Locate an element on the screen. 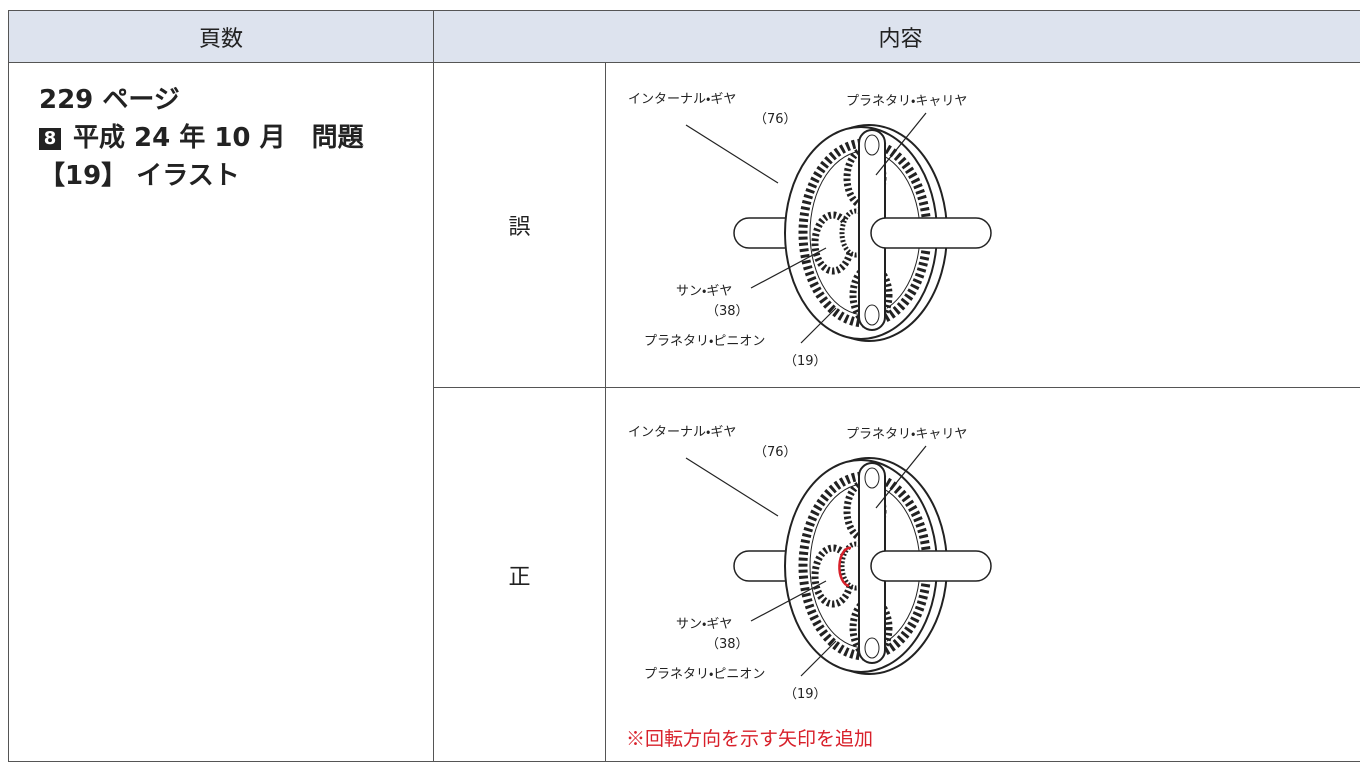 The image size is (1360, 762). row-label: 正 is located at coordinates (520, 575).